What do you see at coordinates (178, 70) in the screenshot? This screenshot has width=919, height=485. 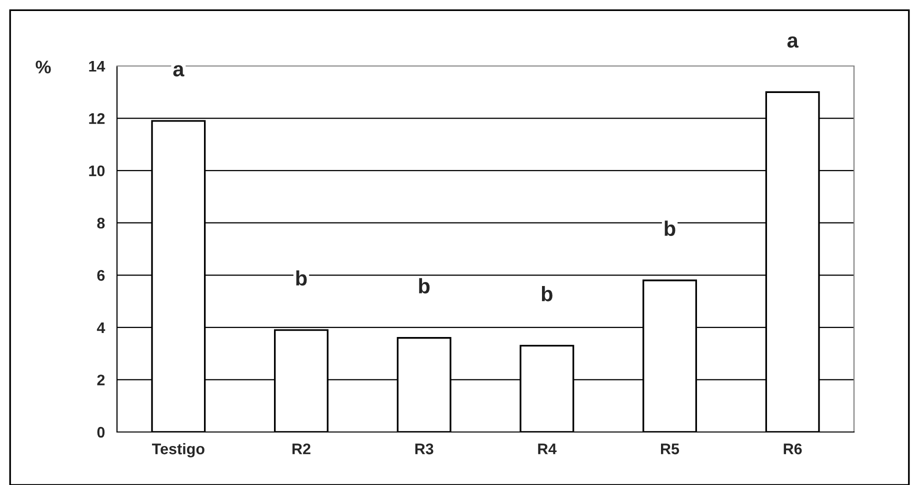 I see `annotation: a` at bounding box center [178, 70].